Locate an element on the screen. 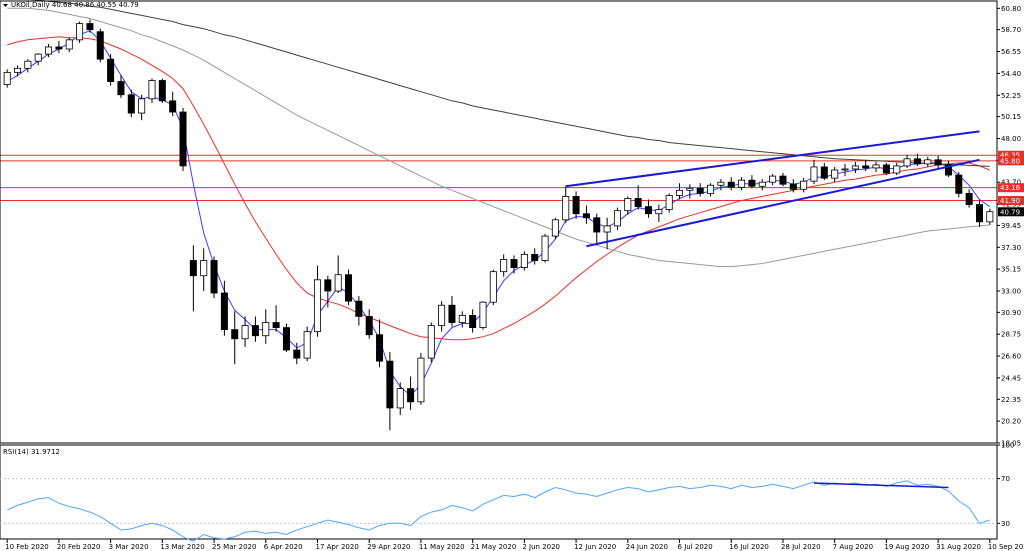 The width and height of the screenshot is (1024, 551). rsi-title: RSI(14) 31.9712 is located at coordinates (31, 452).